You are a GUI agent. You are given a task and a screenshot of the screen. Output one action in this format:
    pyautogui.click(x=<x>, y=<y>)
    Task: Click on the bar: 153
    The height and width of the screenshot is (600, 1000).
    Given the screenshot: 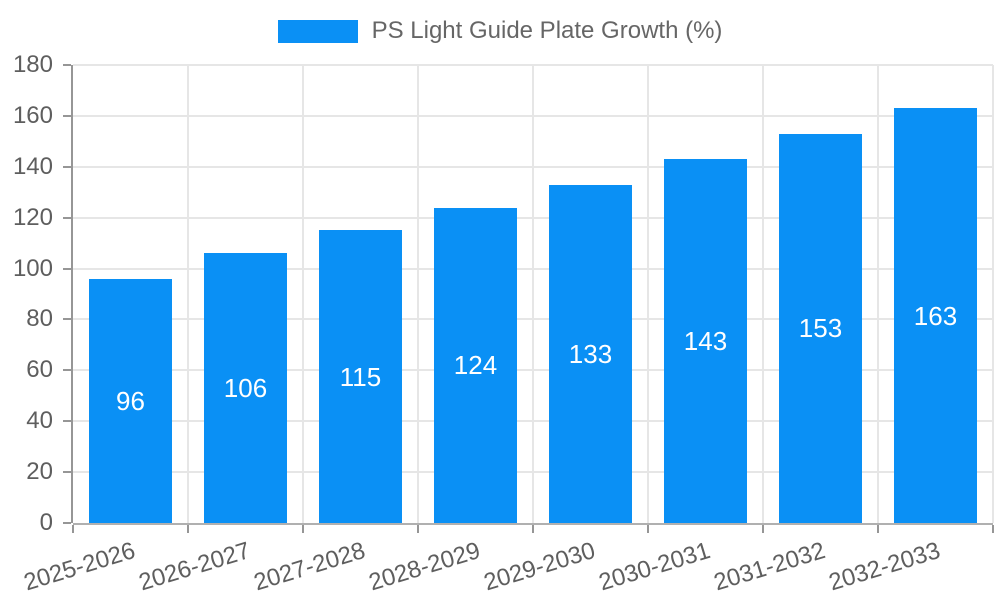 What is the action you would take?
    pyautogui.click(x=820, y=328)
    